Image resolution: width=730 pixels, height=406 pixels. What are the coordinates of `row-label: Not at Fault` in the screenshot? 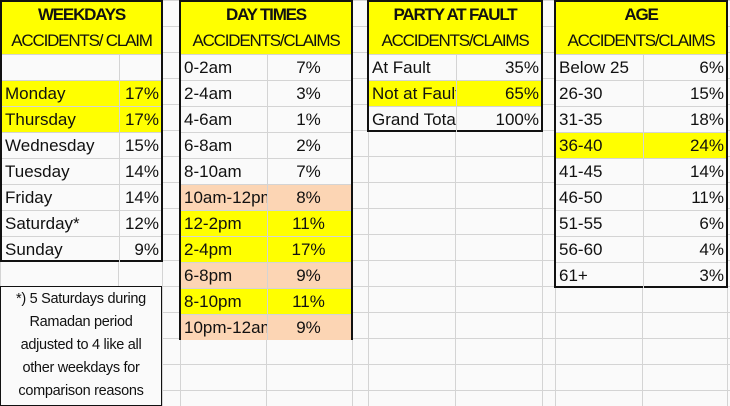 It's located at (413, 93).